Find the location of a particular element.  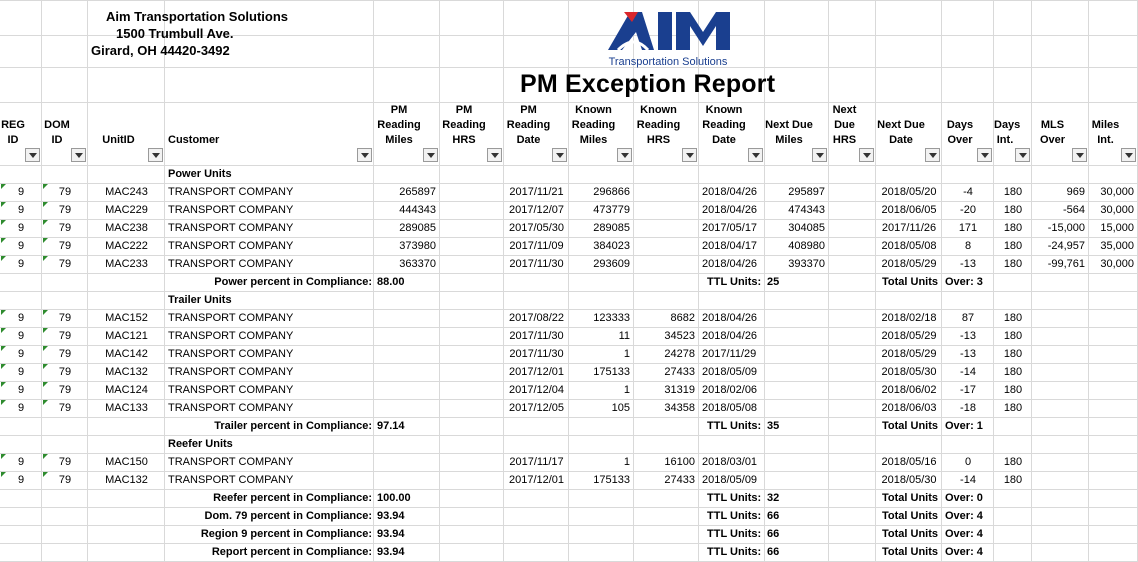

compliance-value: 93.94 is located at coordinates (391, 552).